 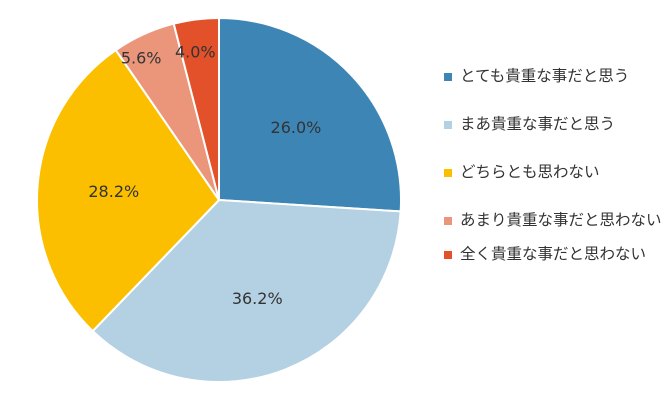 I want to click on legend-item: 全く貴重な事だと思わない, so click(x=553, y=254).